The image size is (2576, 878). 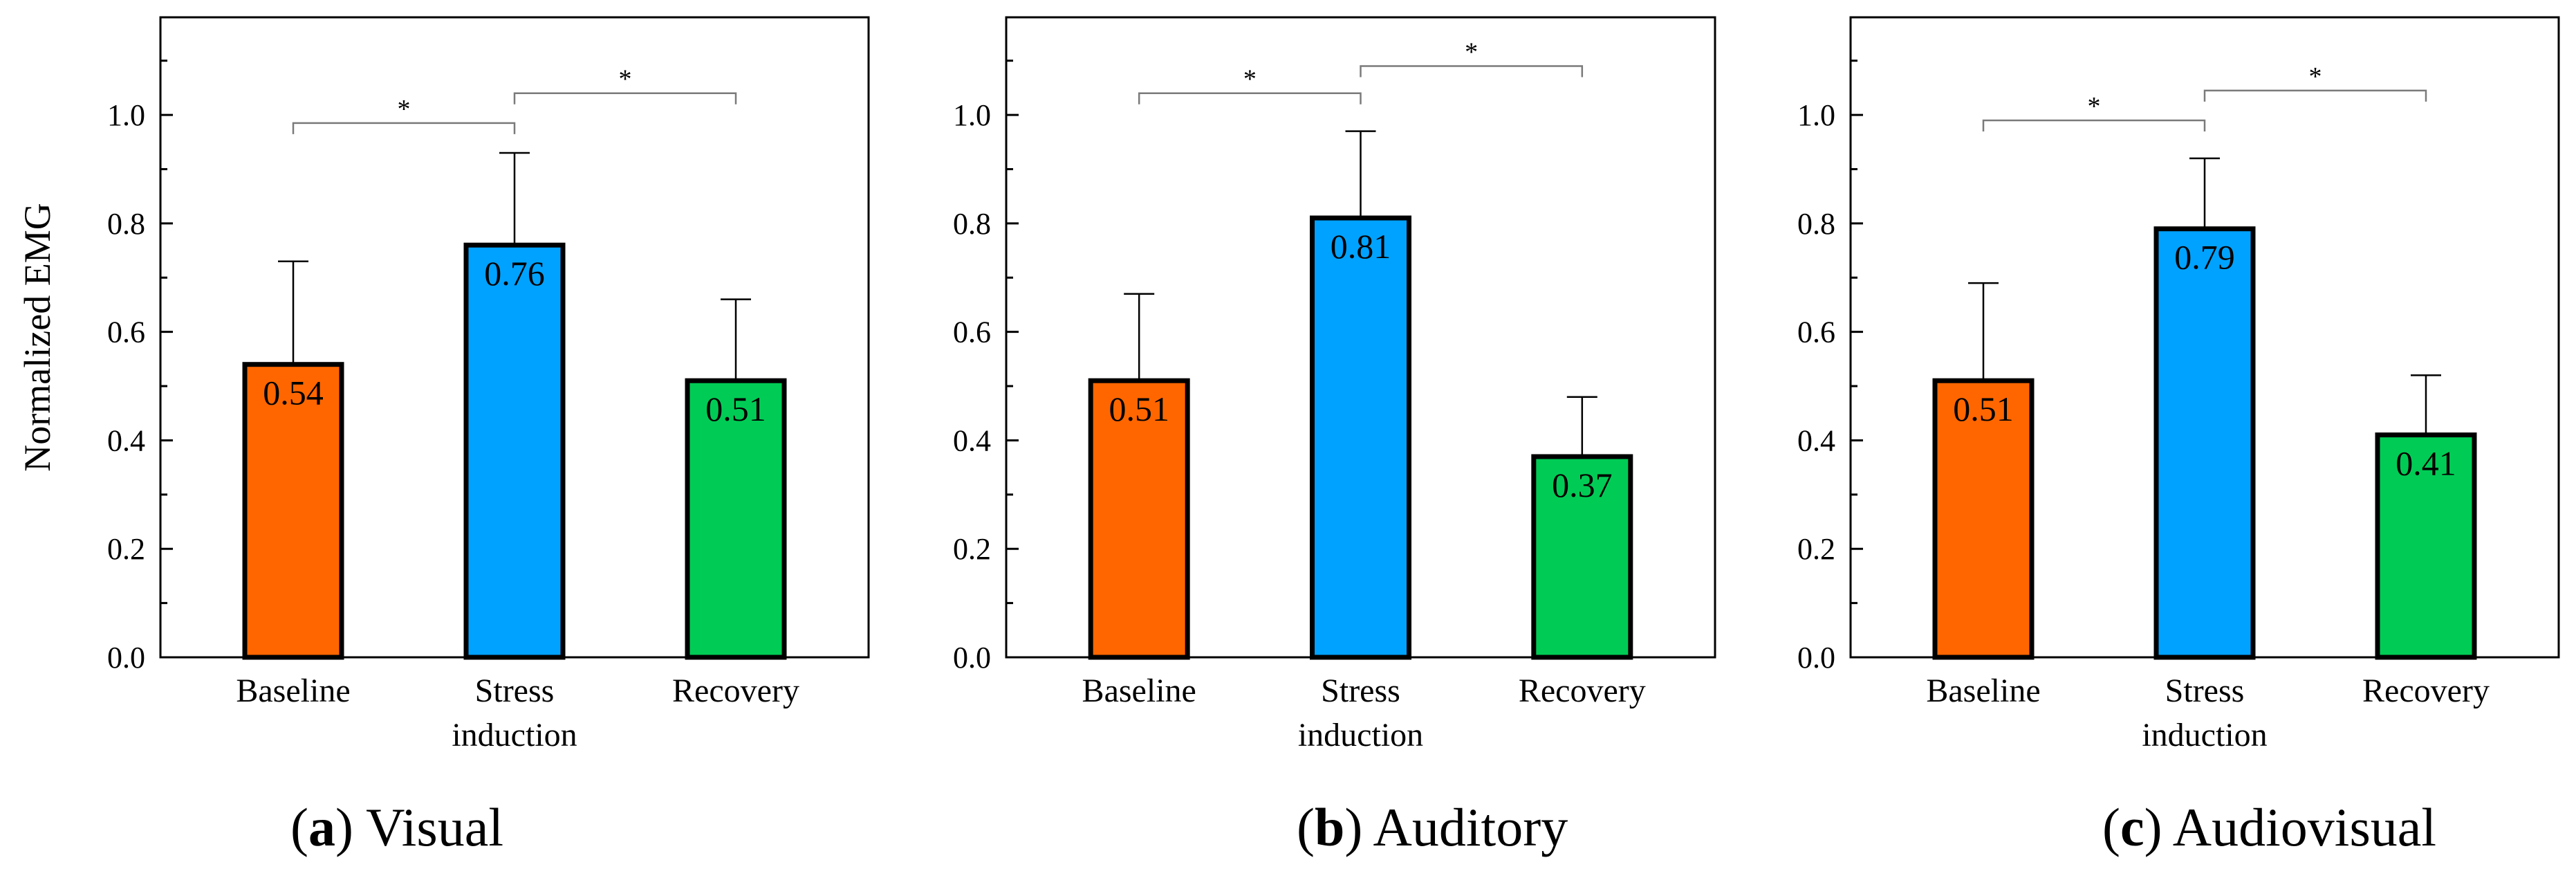 What do you see at coordinates (322, 827) in the screenshot?
I see `panel-caption-letter: a` at bounding box center [322, 827].